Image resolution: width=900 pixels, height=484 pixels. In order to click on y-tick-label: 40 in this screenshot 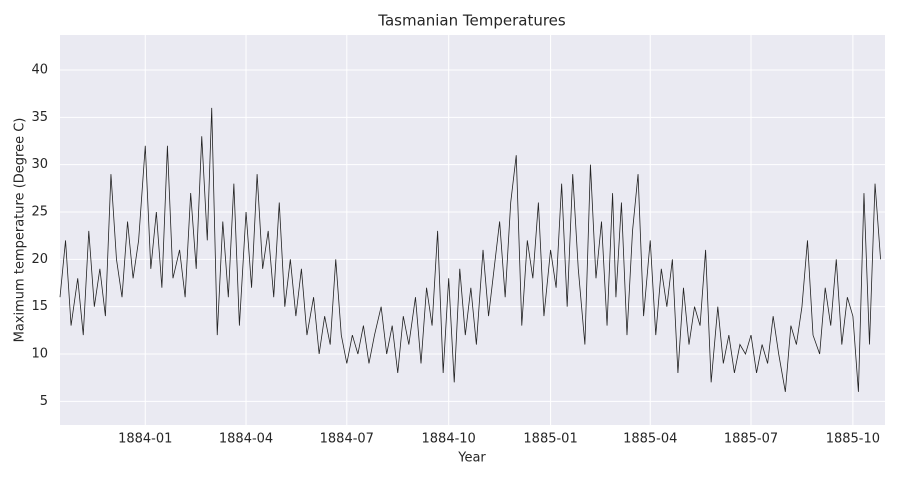, I will do `click(39, 70)`.